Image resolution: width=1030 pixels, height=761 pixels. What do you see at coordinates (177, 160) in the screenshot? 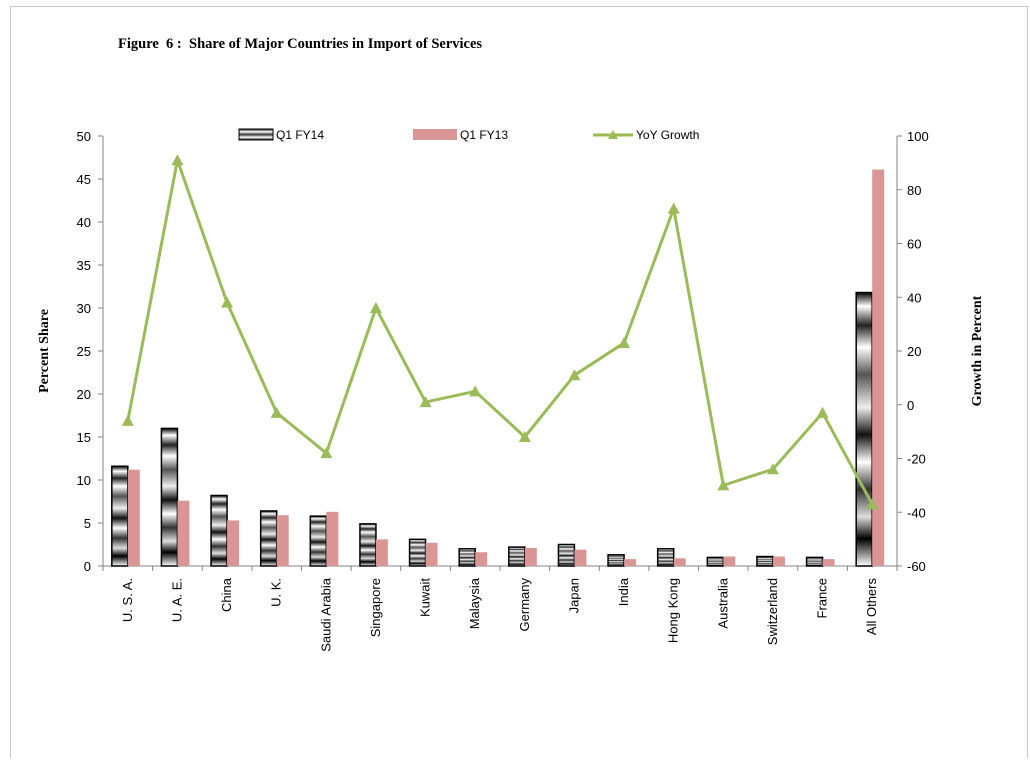
I see `growth-marker-u-a-e` at bounding box center [177, 160].